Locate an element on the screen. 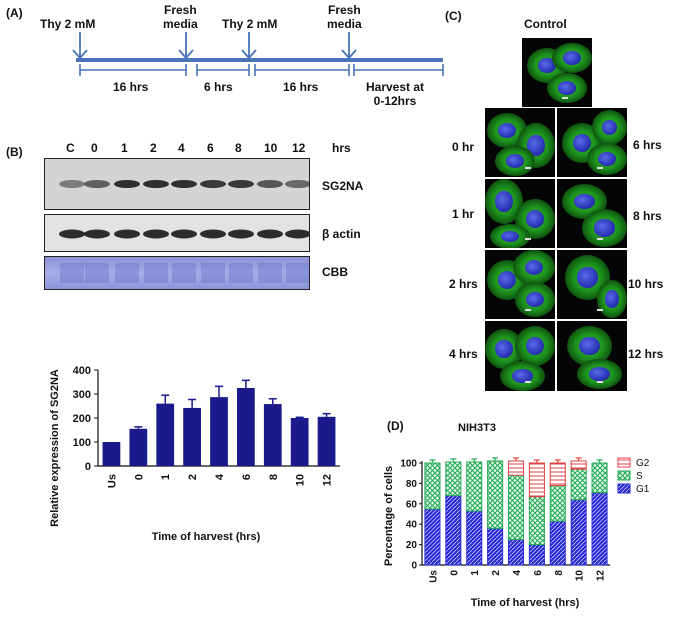 Image resolution: width=675 pixels, height=617 pixels. y-tick-label: 60 is located at coordinates (412, 504).